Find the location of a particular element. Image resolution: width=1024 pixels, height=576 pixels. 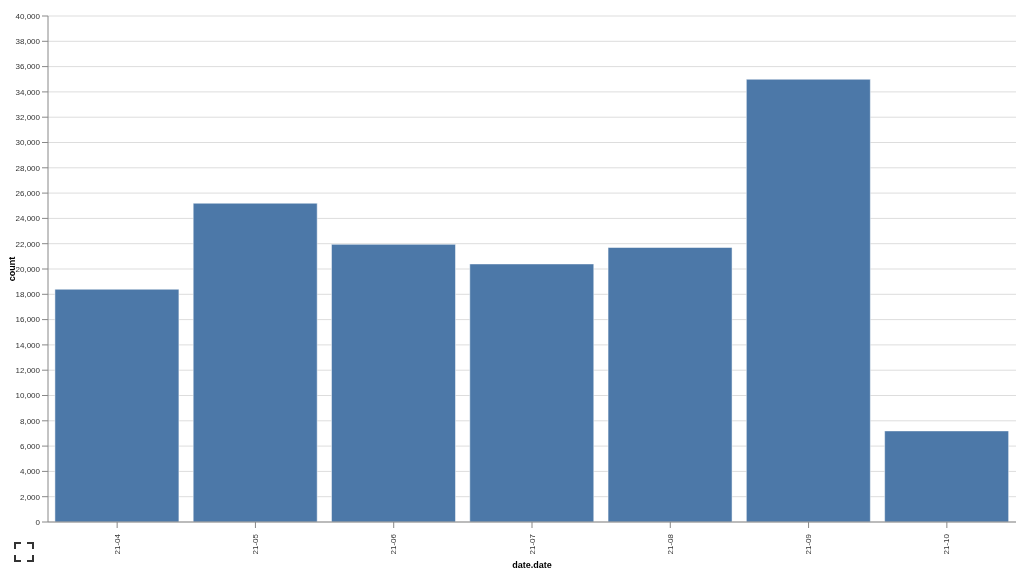

x-tick-label: 21-10 is located at coordinates (947, 544).